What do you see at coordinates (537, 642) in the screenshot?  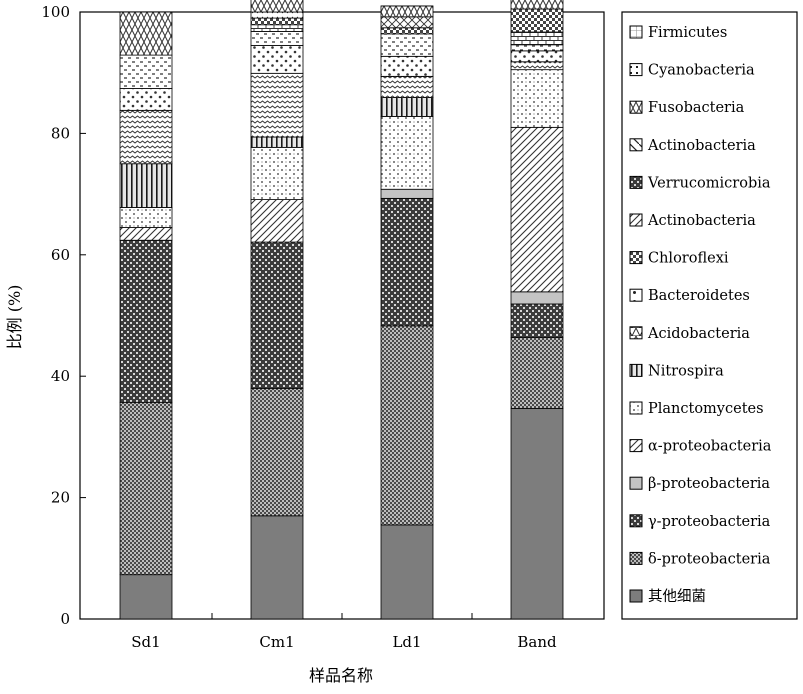 I see `x-tick-label-band: Band` at bounding box center [537, 642].